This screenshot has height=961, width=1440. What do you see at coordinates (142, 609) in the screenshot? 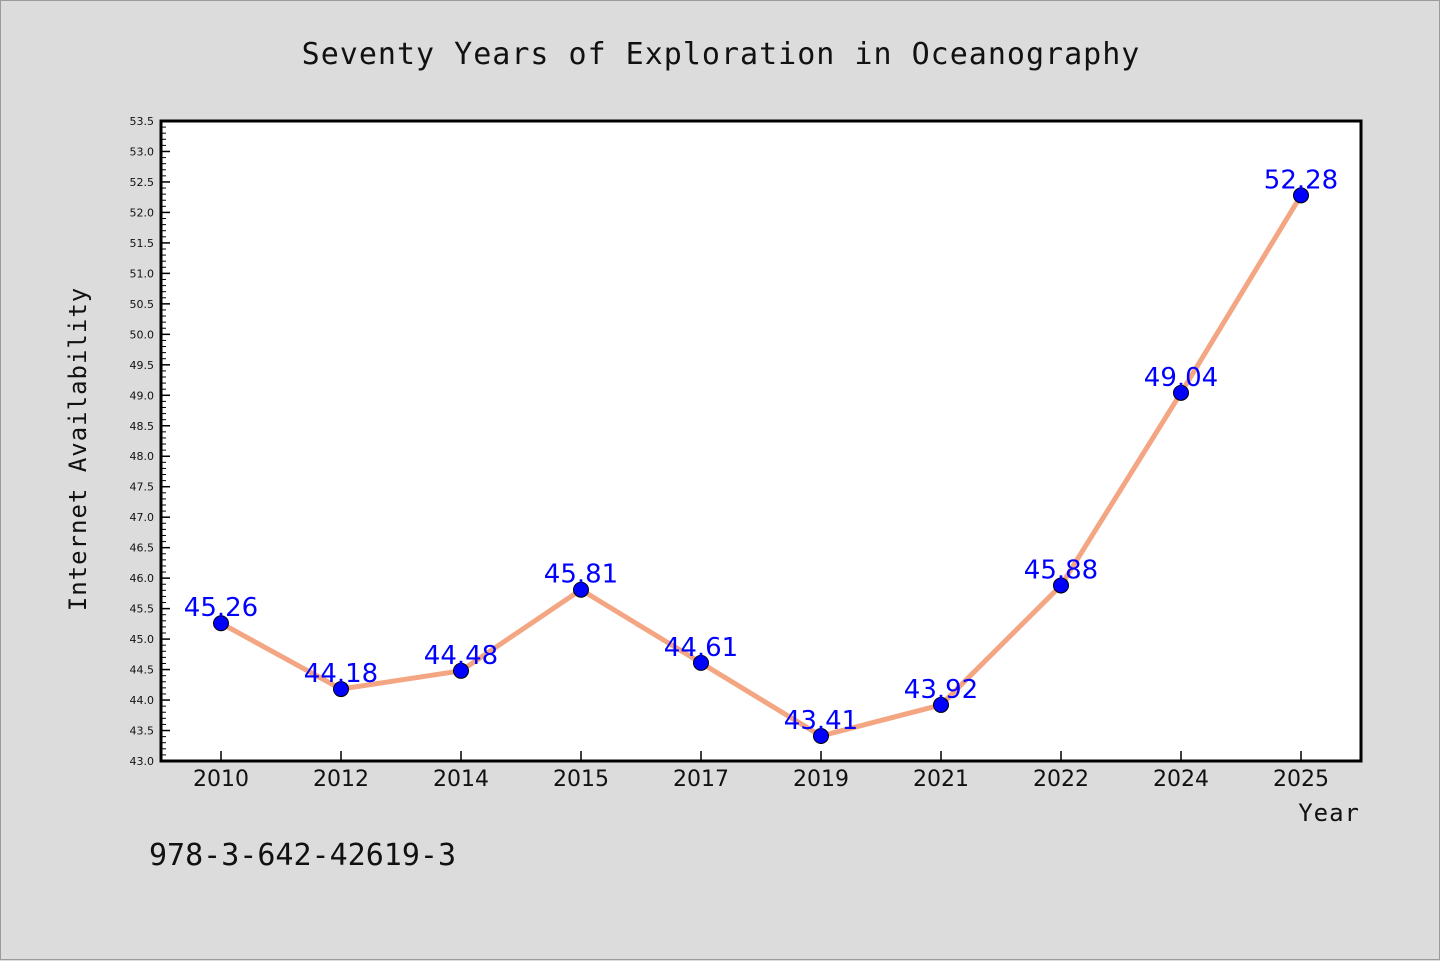
I see `y-tick-label: 45.5` at bounding box center [142, 609].